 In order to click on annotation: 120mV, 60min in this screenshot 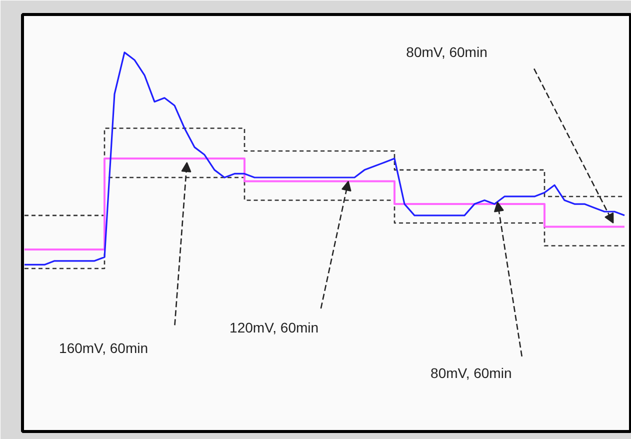, I will do `click(274, 327)`.